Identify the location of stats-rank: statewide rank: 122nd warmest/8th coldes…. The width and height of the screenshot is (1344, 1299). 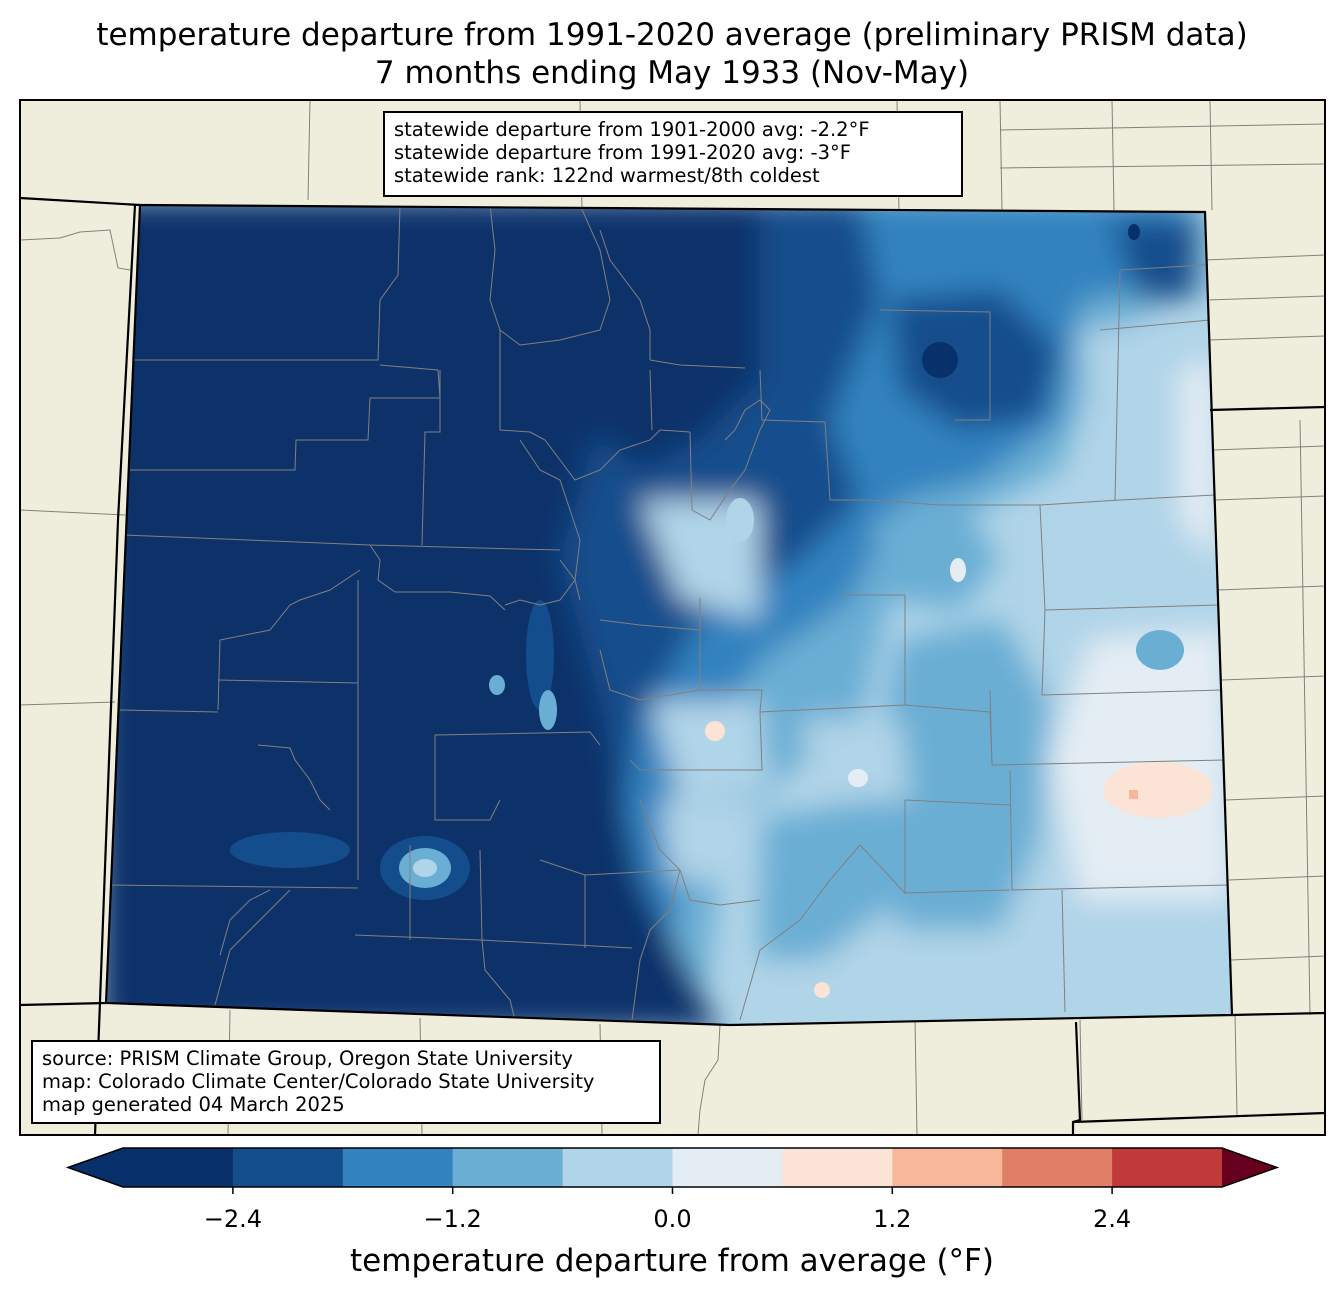
(607, 175).